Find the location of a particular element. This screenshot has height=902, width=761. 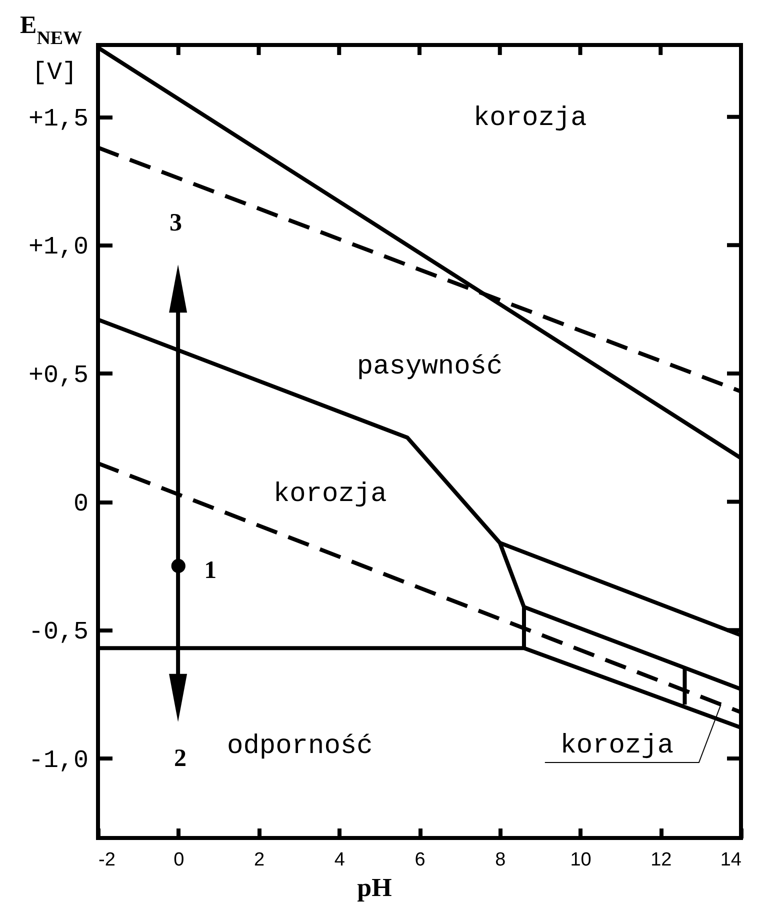

x-tick-label: 0 is located at coordinates (179, 860).